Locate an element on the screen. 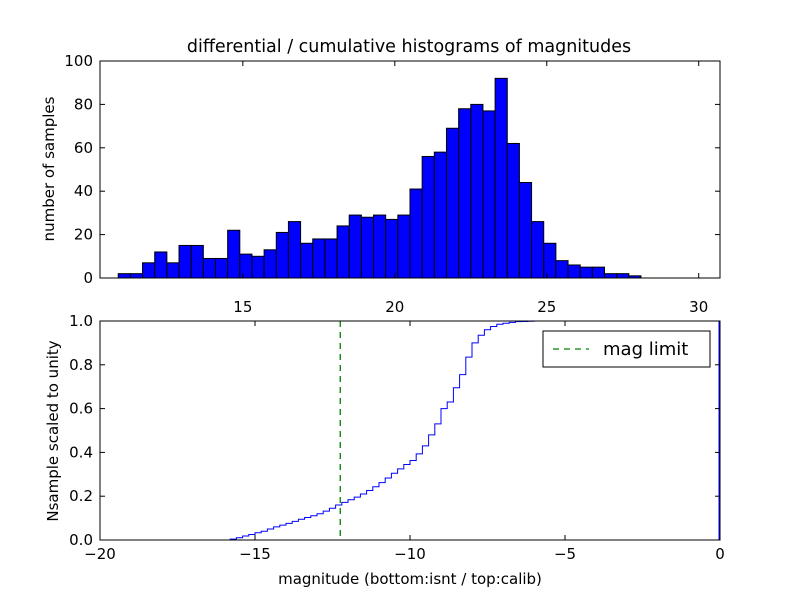 Image resolution: width=800 pixels, height=600 pixels. top-y-axis-label: number of samples is located at coordinates (49, 168).